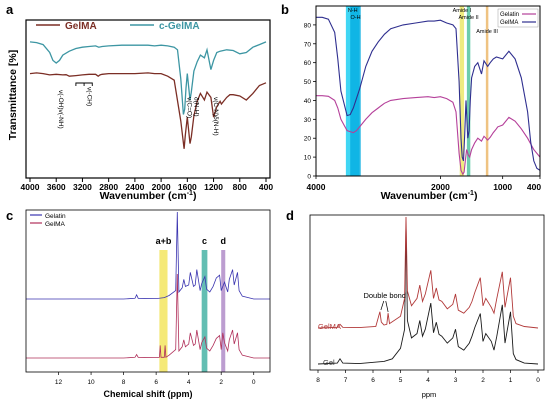 The height and width of the screenshot is (409, 550). What do you see at coordinates (84, 84) in the screenshot?
I see `ch-bracket` at bounding box center [84, 84].